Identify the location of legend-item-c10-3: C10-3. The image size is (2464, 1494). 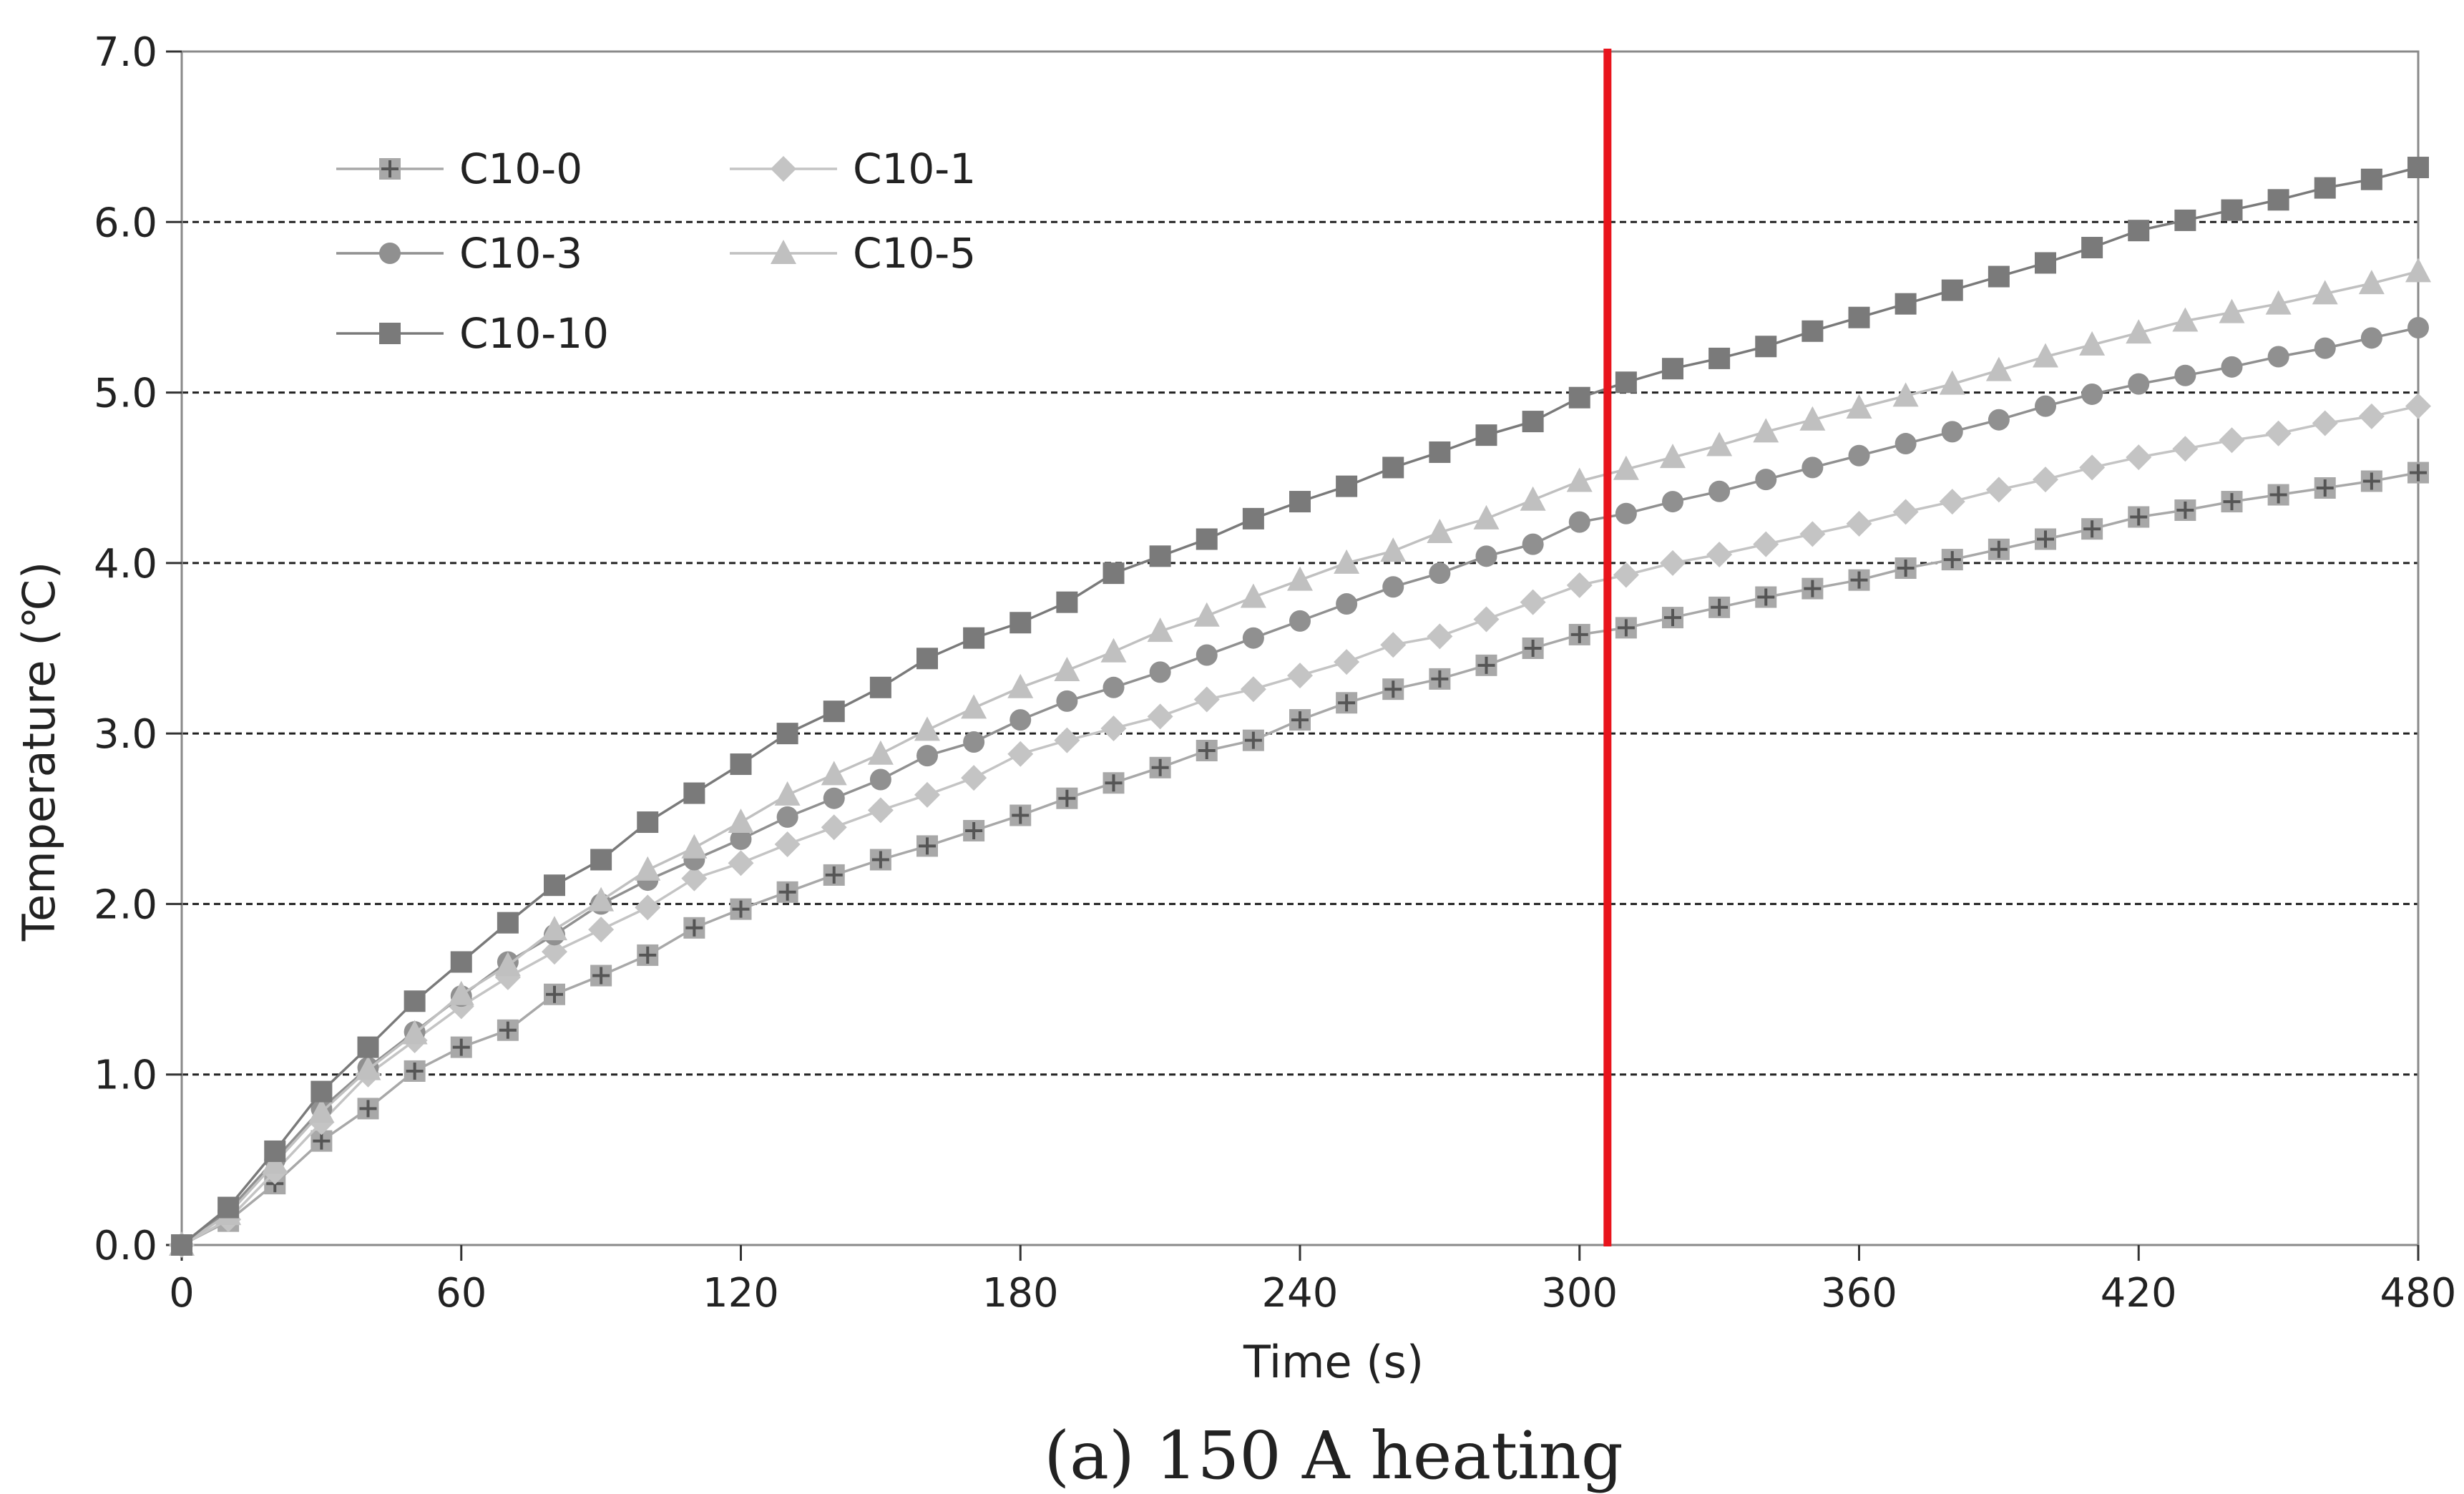
(459, 254).